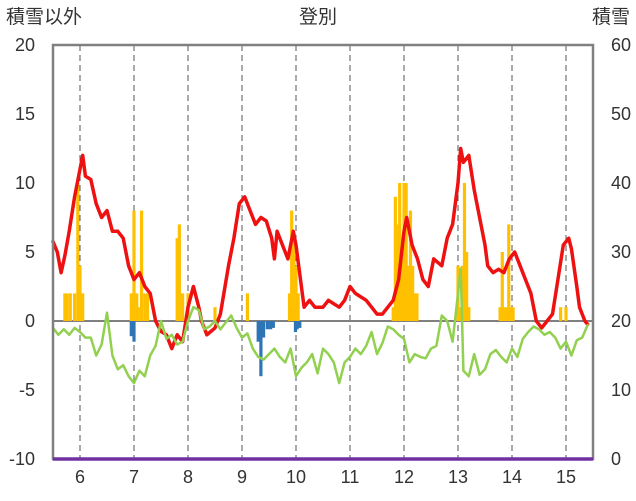 The width and height of the screenshot is (636, 501). I want to click on xtick-label: 13, so click(458, 477).